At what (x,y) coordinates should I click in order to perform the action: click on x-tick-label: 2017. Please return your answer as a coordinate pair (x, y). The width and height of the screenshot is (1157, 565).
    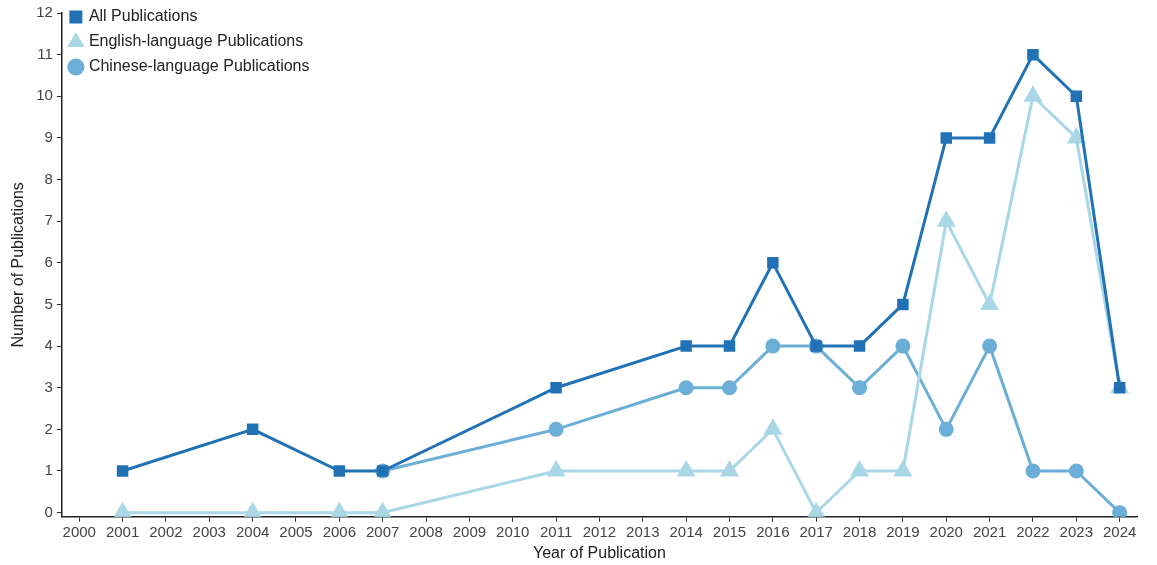
    Looking at the image, I should click on (816, 531).